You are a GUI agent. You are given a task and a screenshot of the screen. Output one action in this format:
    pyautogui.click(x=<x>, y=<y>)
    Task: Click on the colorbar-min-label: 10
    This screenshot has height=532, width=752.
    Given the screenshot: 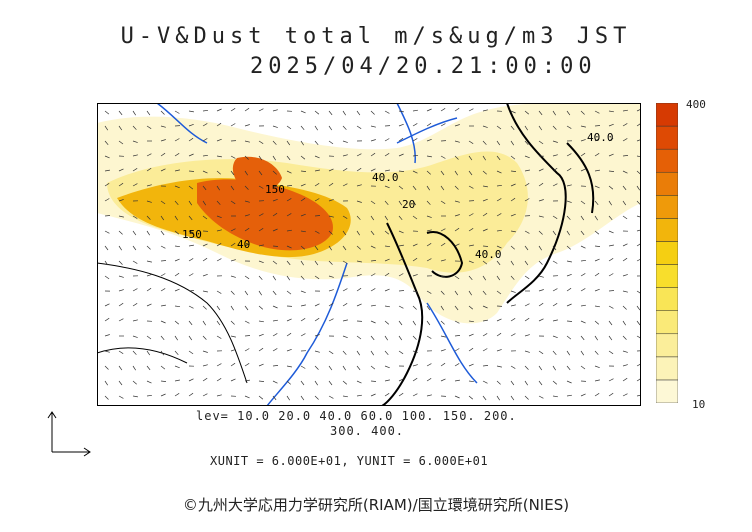 What is the action you would take?
    pyautogui.click(x=699, y=404)
    